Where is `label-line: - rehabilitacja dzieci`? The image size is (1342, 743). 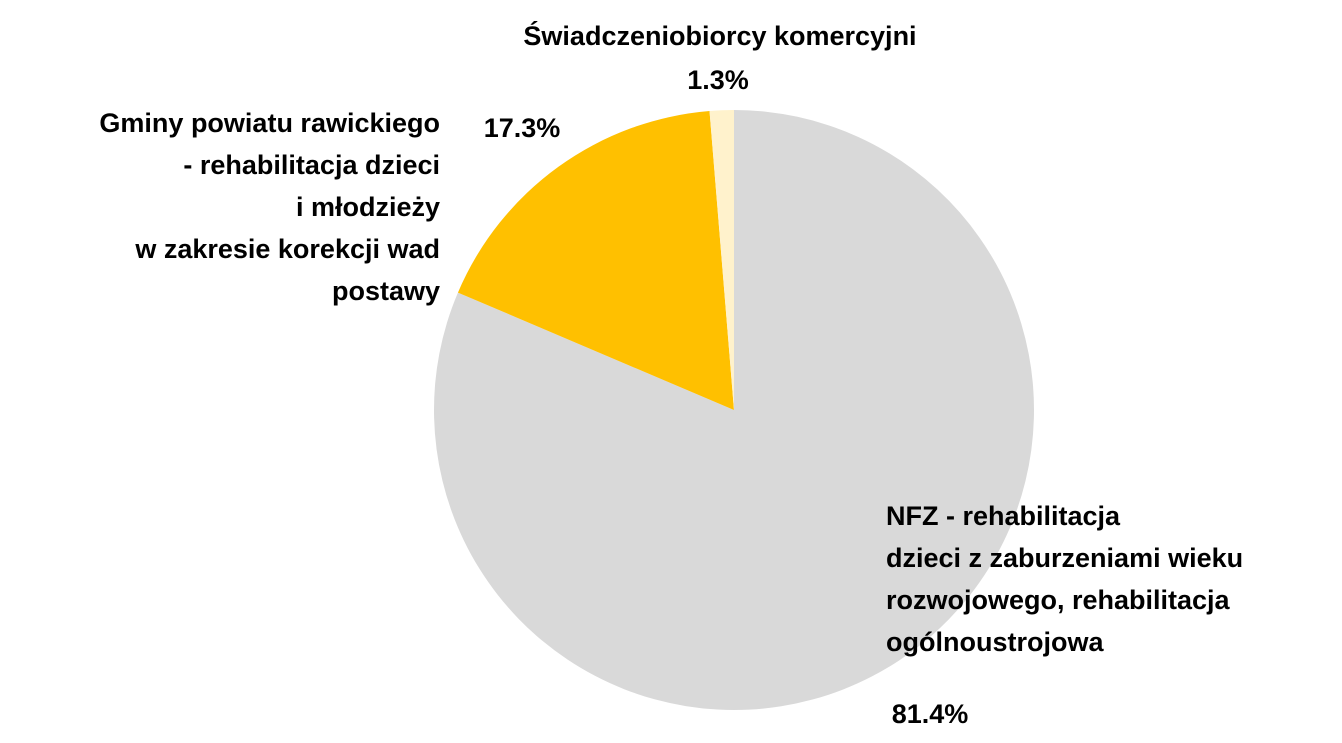
label-line: - rehabilitacja dzieci is located at coordinates (311, 165).